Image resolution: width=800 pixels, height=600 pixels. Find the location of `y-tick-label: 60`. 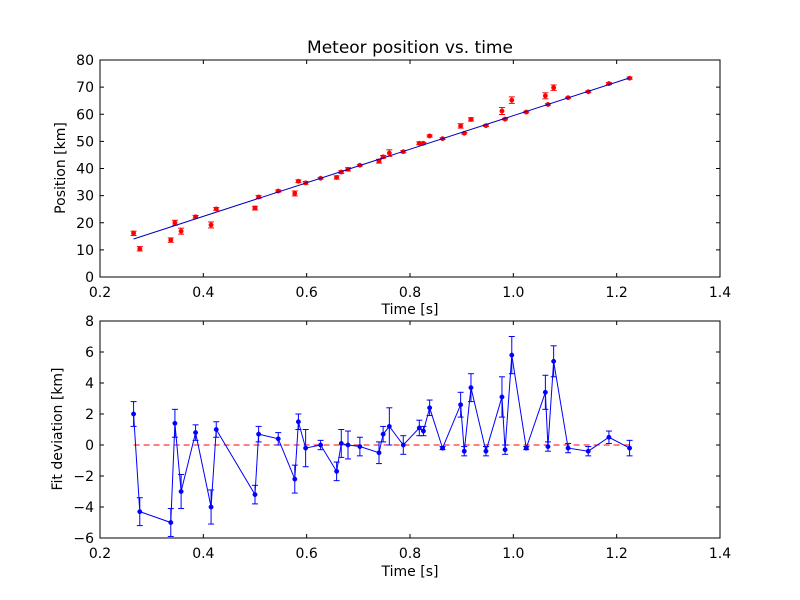

y-tick-label: 60 is located at coordinates (85, 115).